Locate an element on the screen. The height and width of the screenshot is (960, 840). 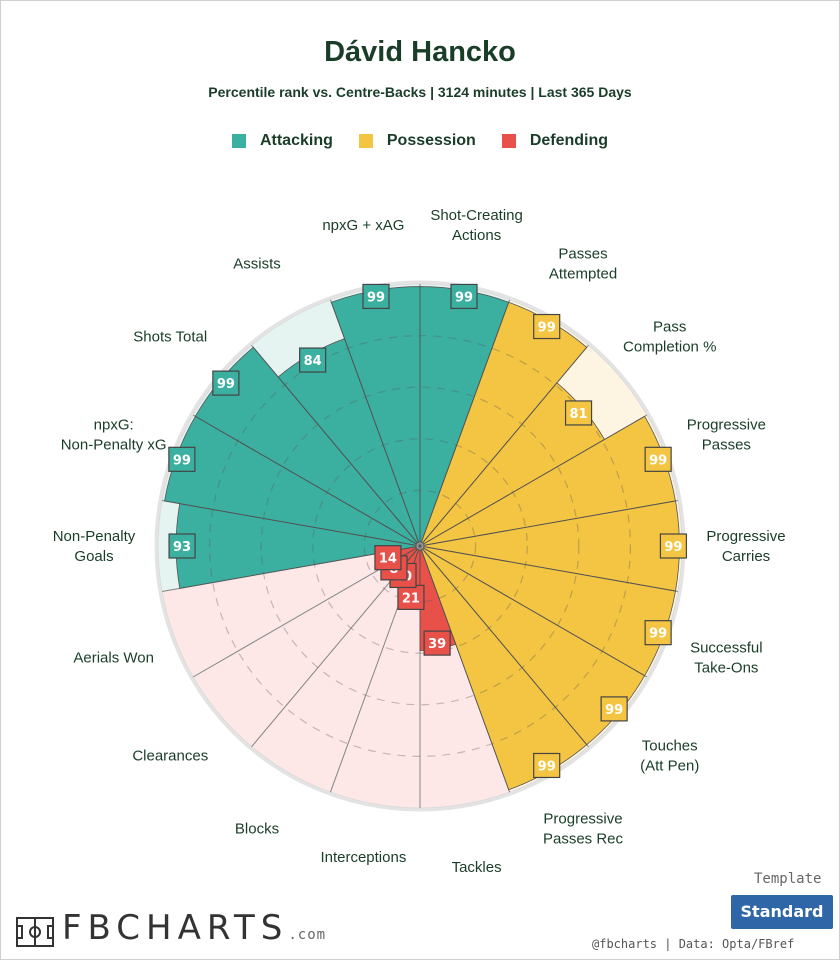
value-label: 93 is located at coordinates (182, 547).